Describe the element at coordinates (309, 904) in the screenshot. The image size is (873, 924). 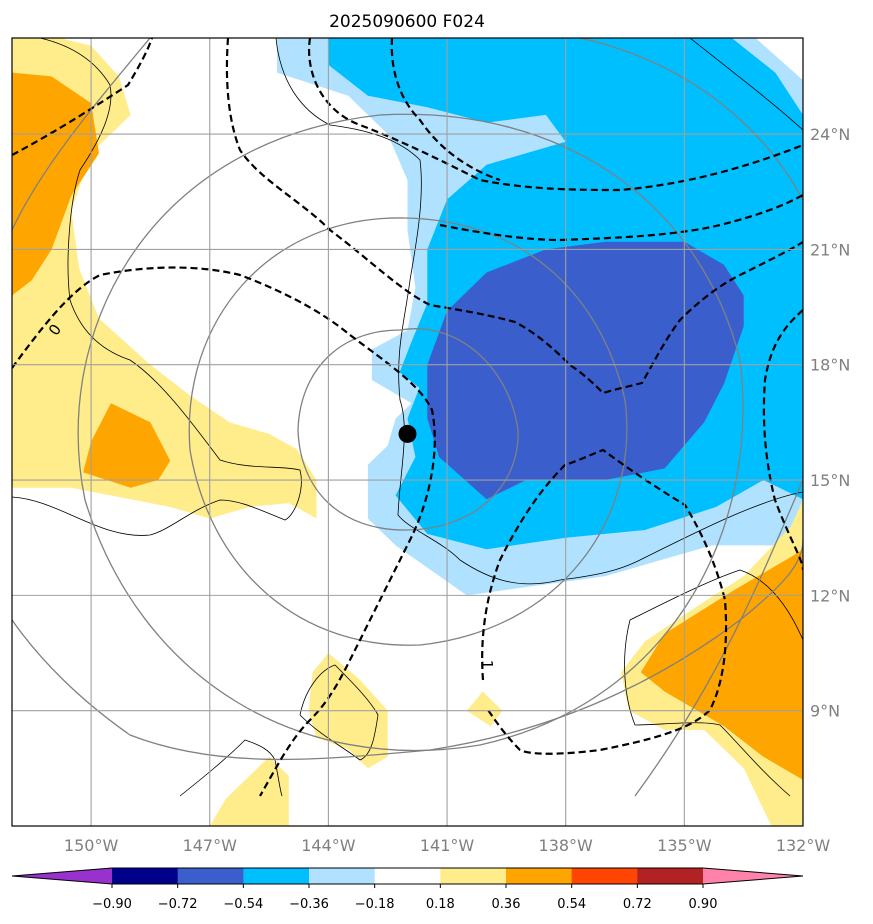
I see `colorbar-tick-label: −0.36` at that location.